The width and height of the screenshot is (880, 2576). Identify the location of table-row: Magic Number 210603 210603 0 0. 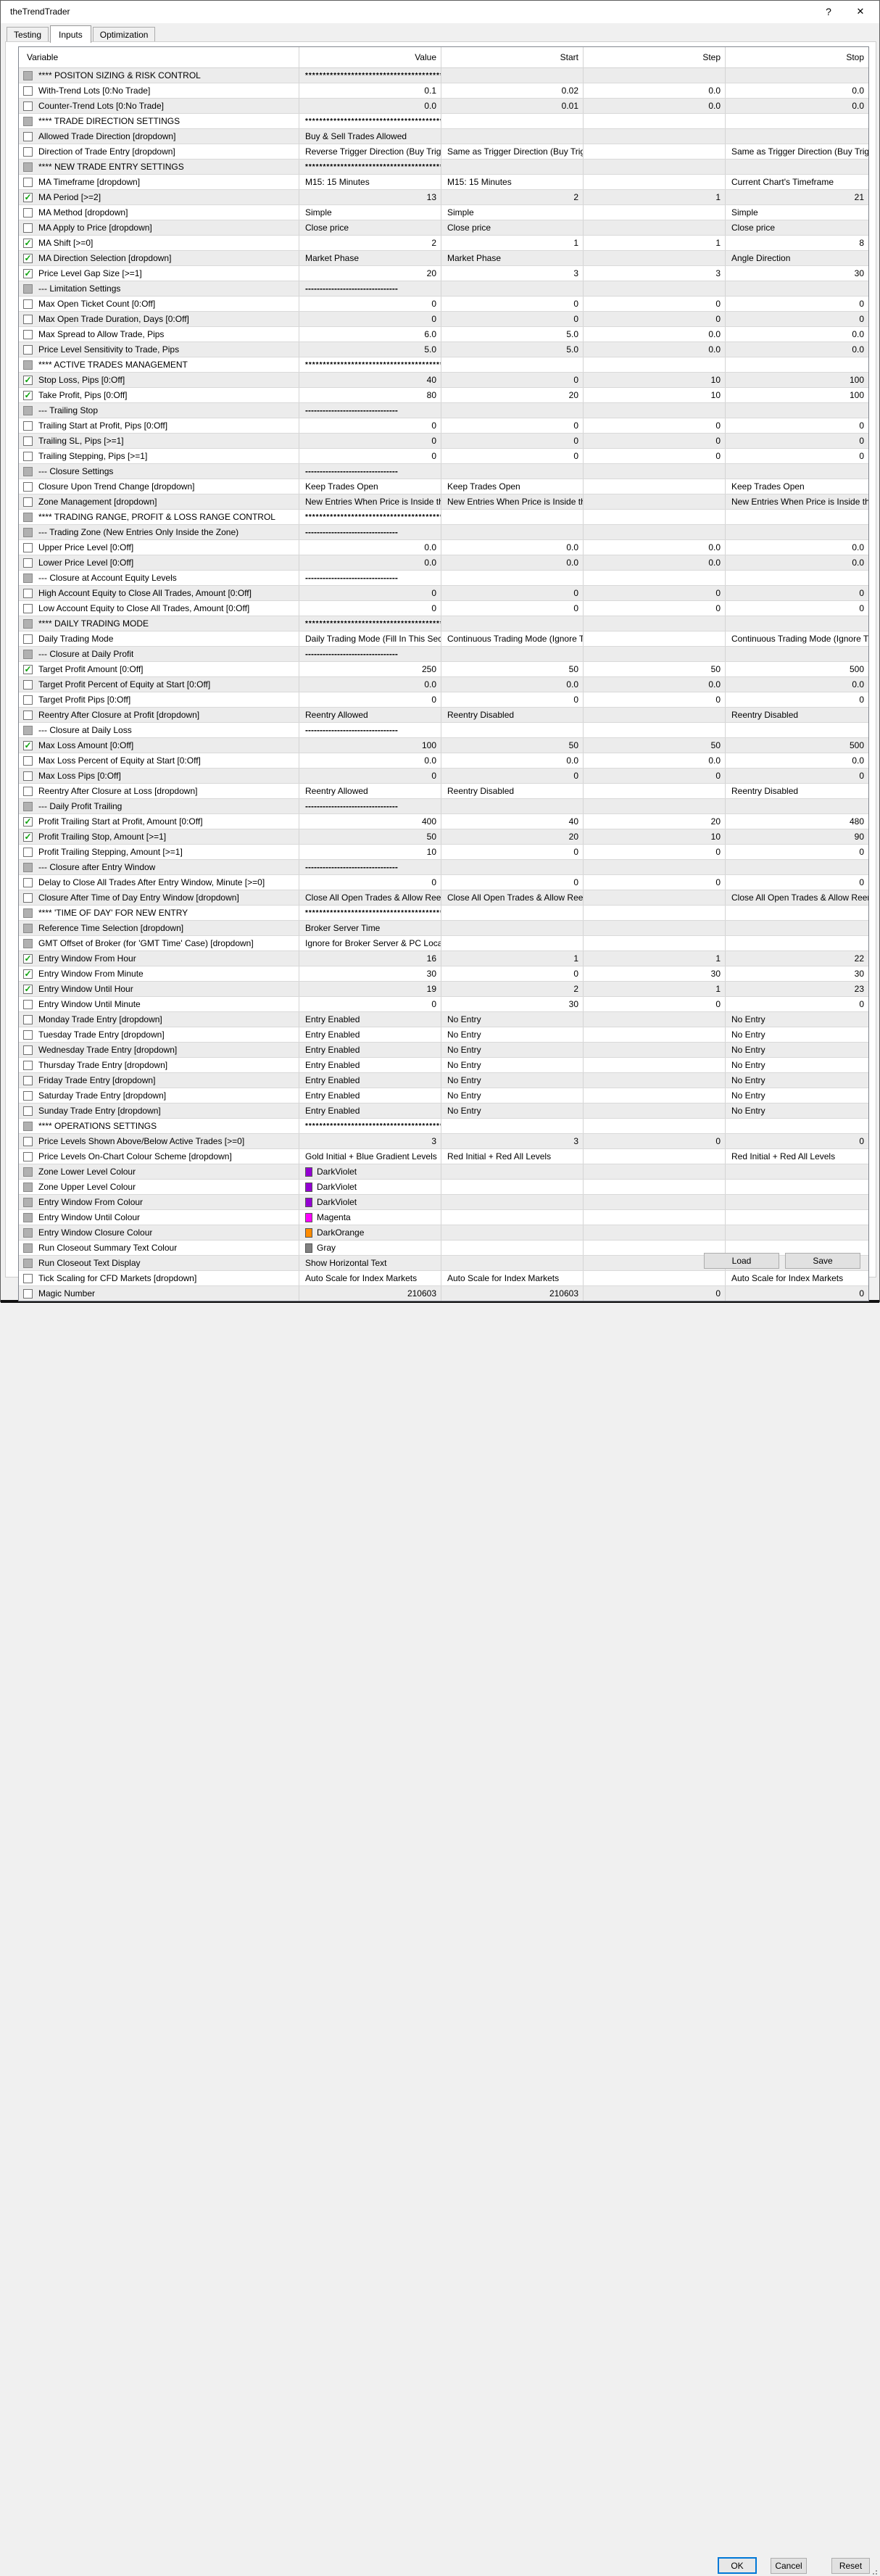
(443, 1293).